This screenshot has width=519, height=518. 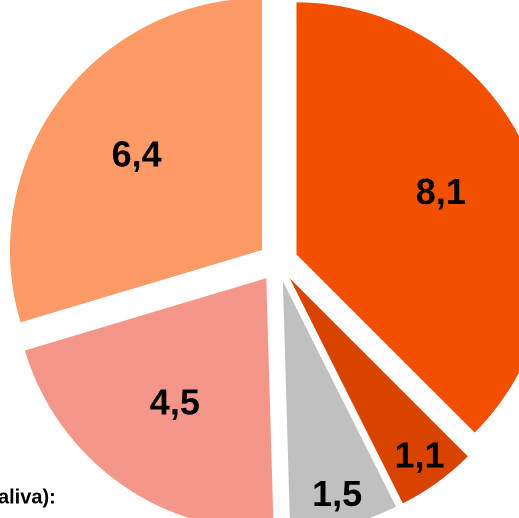 I want to click on pie-slice, so click(x=339, y=399).